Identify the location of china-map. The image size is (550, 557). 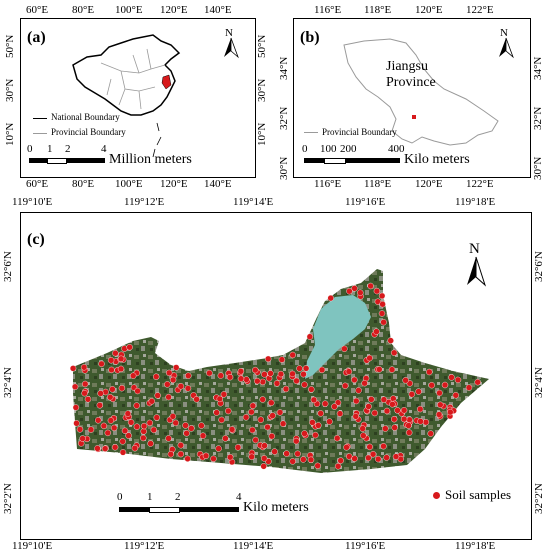
(126, 96).